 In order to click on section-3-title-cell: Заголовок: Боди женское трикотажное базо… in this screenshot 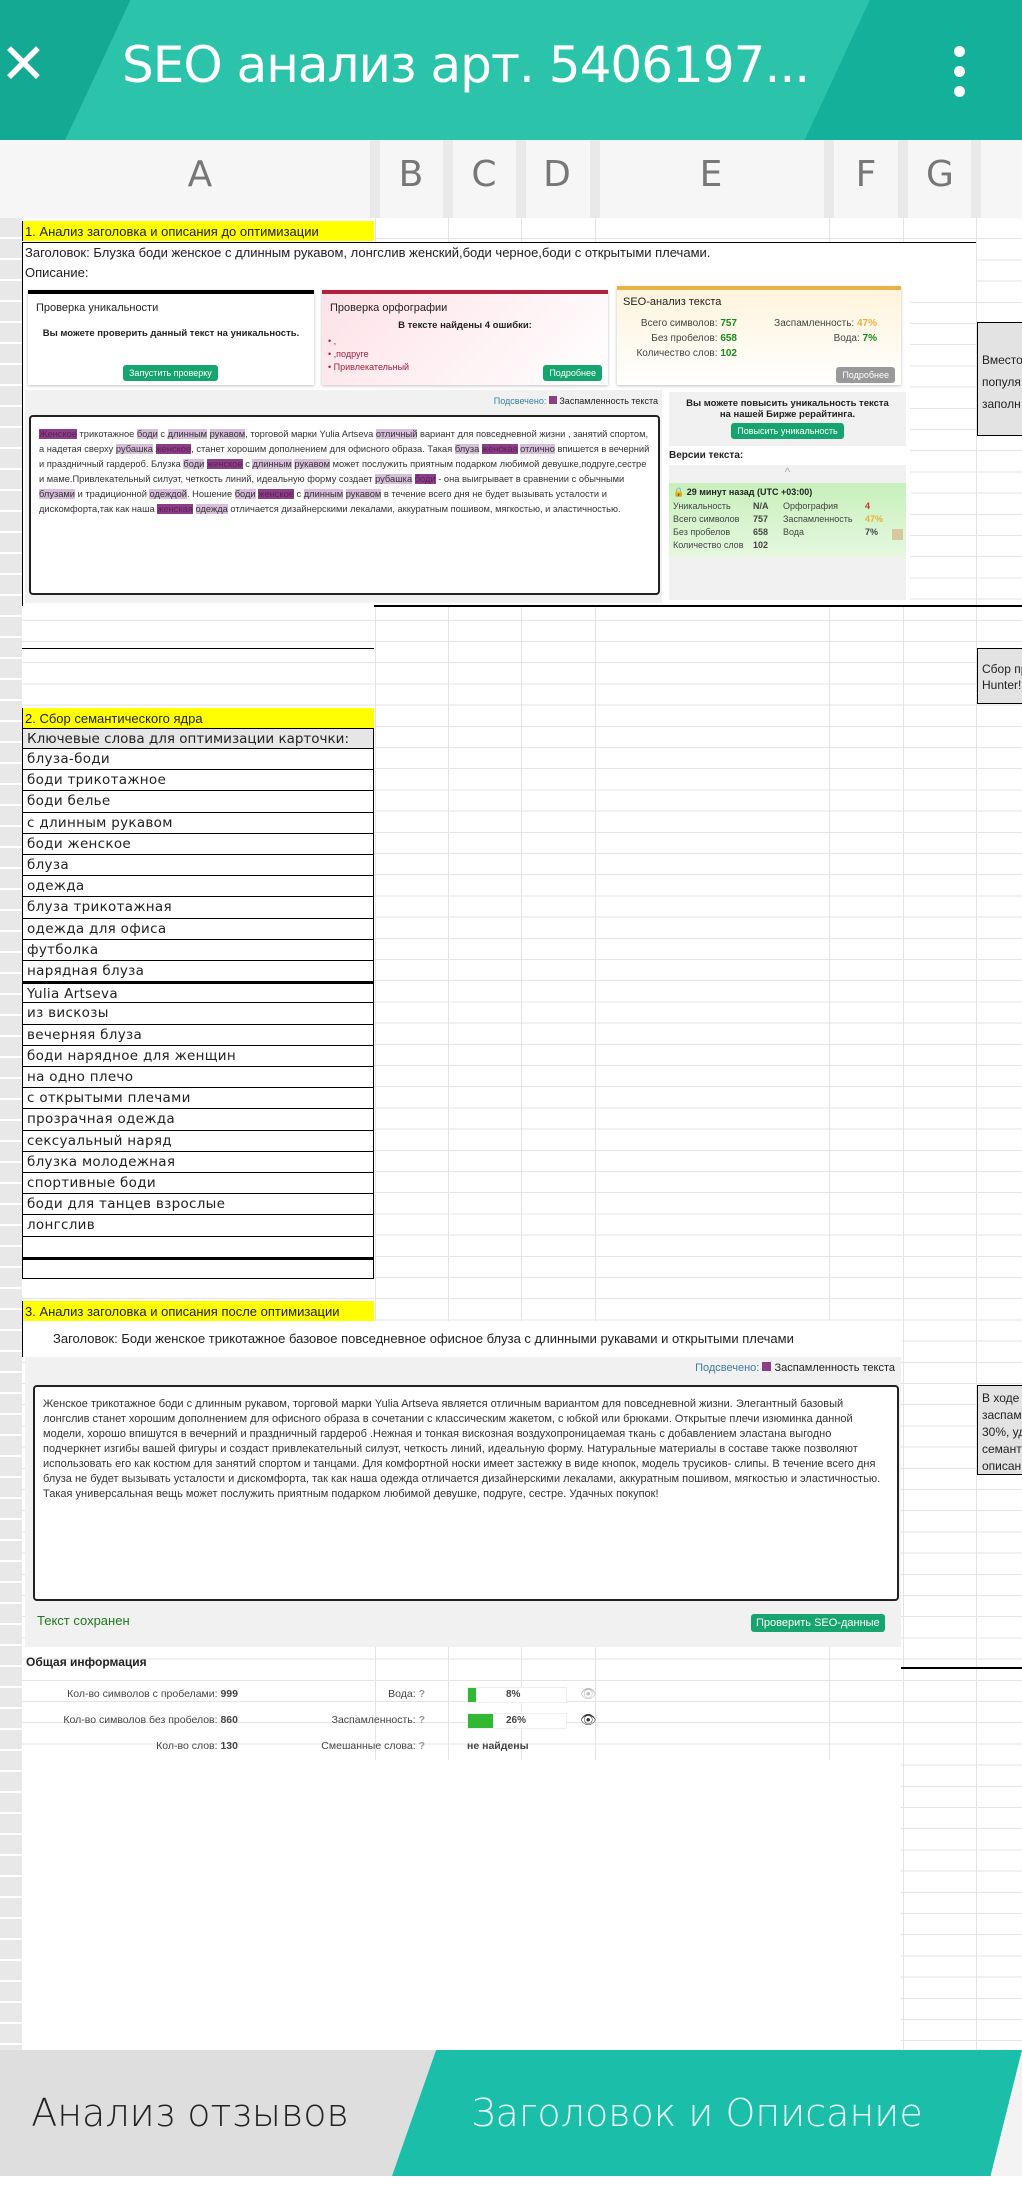, I will do `click(462, 1339)`.